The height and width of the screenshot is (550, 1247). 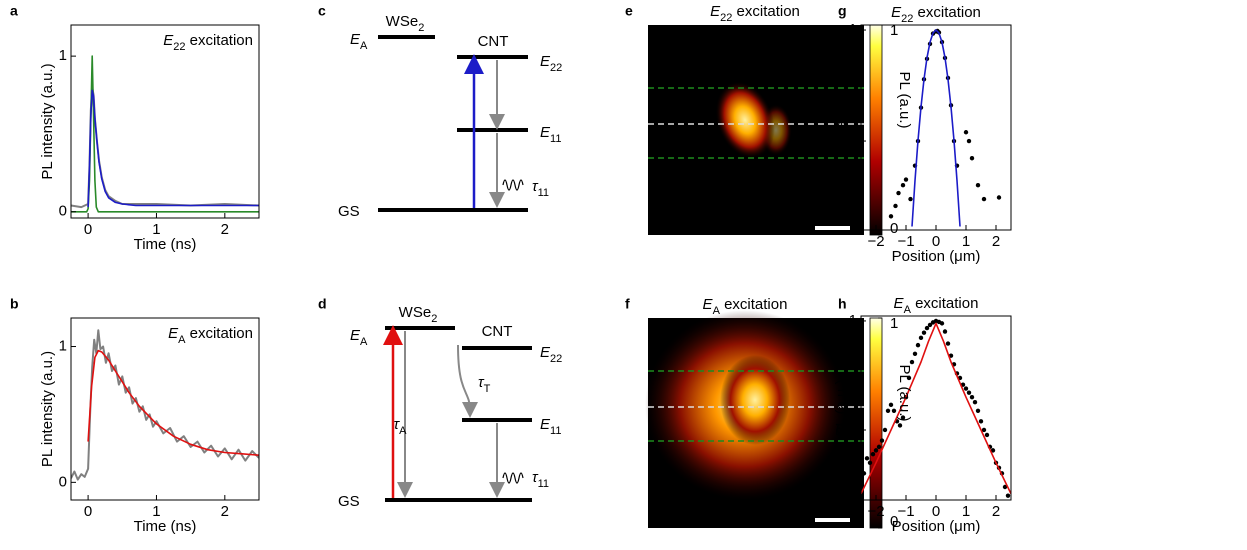 I want to click on rich-text: τT, so click(x=484, y=384).